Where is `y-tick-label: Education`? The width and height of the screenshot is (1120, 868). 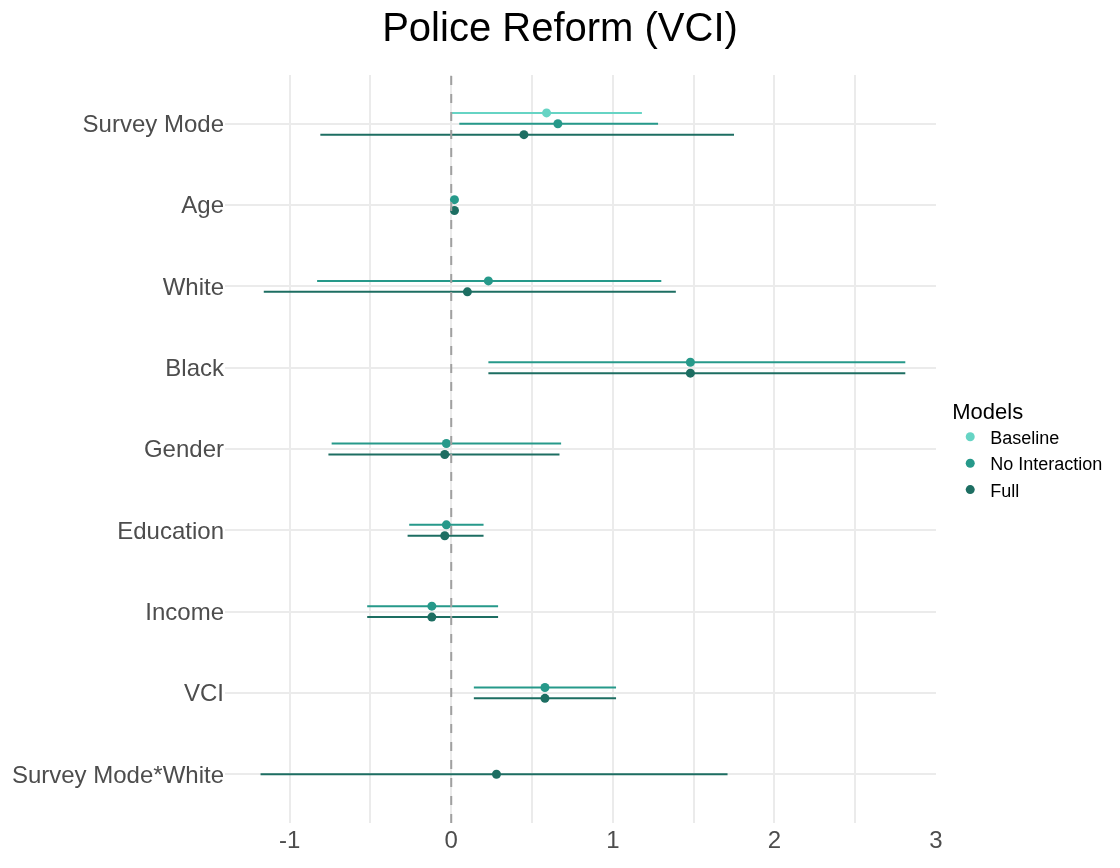 y-tick-label: Education is located at coordinates (170, 530).